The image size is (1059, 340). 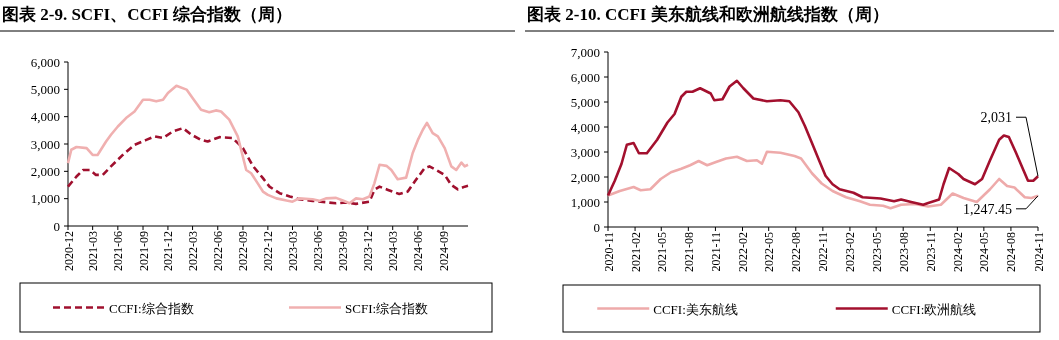 What do you see at coordinates (193, 251) in the screenshot?
I see `x-tick-label: 2022-03` at bounding box center [193, 251].